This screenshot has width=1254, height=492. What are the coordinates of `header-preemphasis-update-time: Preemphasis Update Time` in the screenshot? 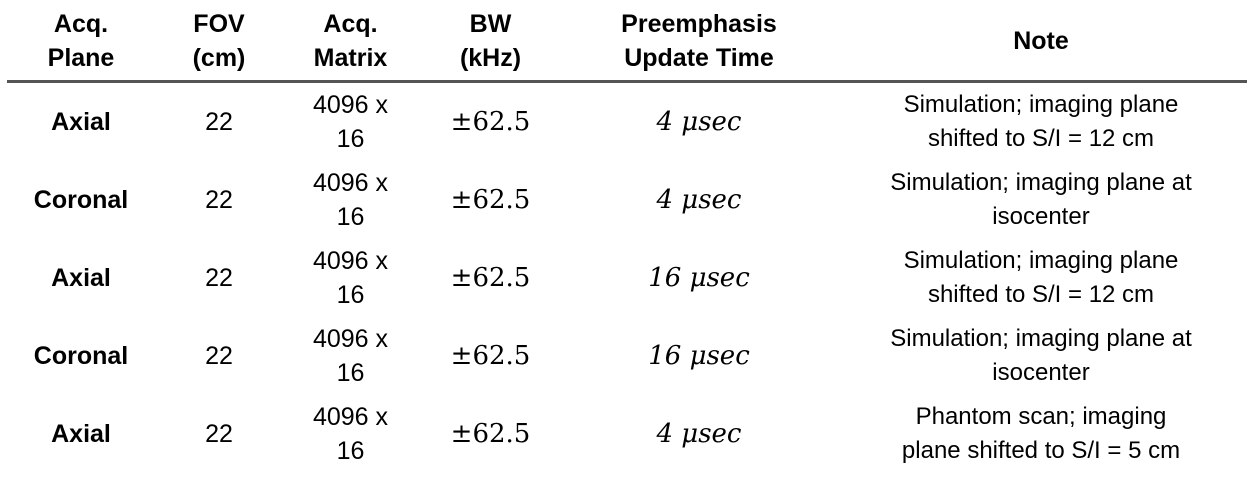 It's located at (699, 42).